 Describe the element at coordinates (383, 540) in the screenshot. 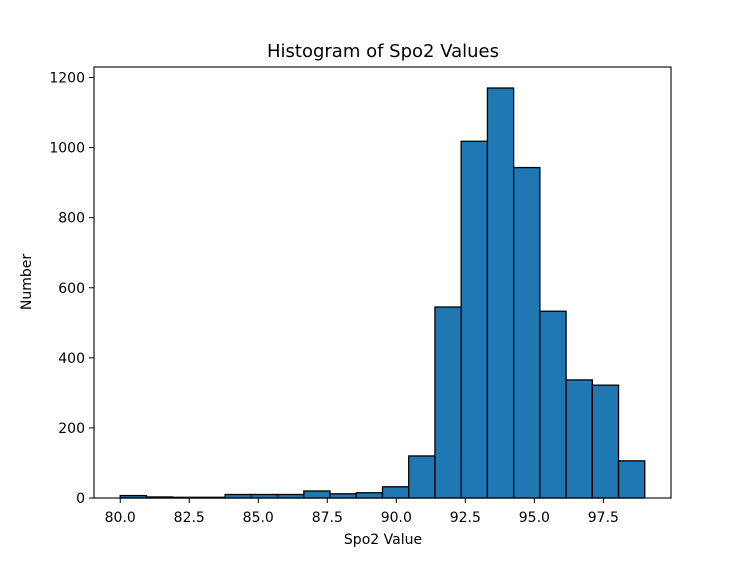

I see `x-axis-label: Spo2 Value` at that location.